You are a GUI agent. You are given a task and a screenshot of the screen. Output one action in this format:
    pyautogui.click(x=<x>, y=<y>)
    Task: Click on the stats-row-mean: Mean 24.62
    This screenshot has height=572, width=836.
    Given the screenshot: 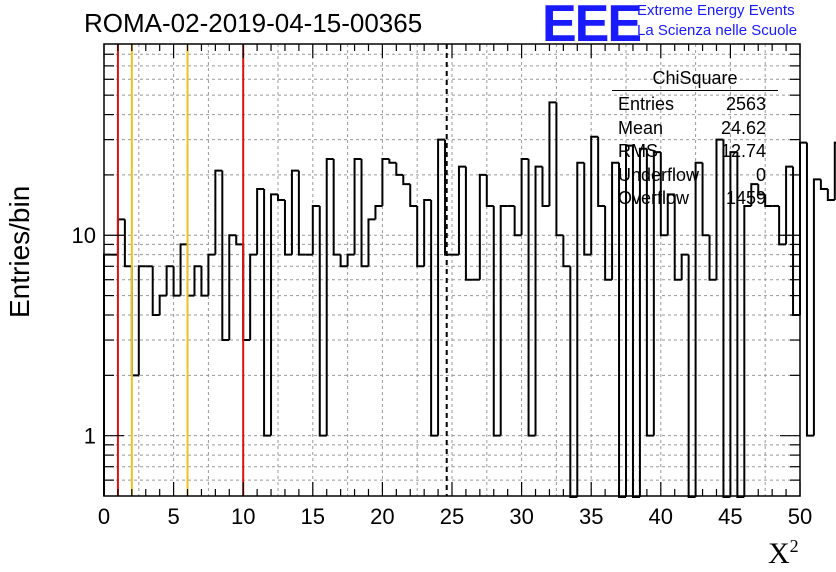 What is the action you would take?
    pyautogui.click(x=692, y=127)
    